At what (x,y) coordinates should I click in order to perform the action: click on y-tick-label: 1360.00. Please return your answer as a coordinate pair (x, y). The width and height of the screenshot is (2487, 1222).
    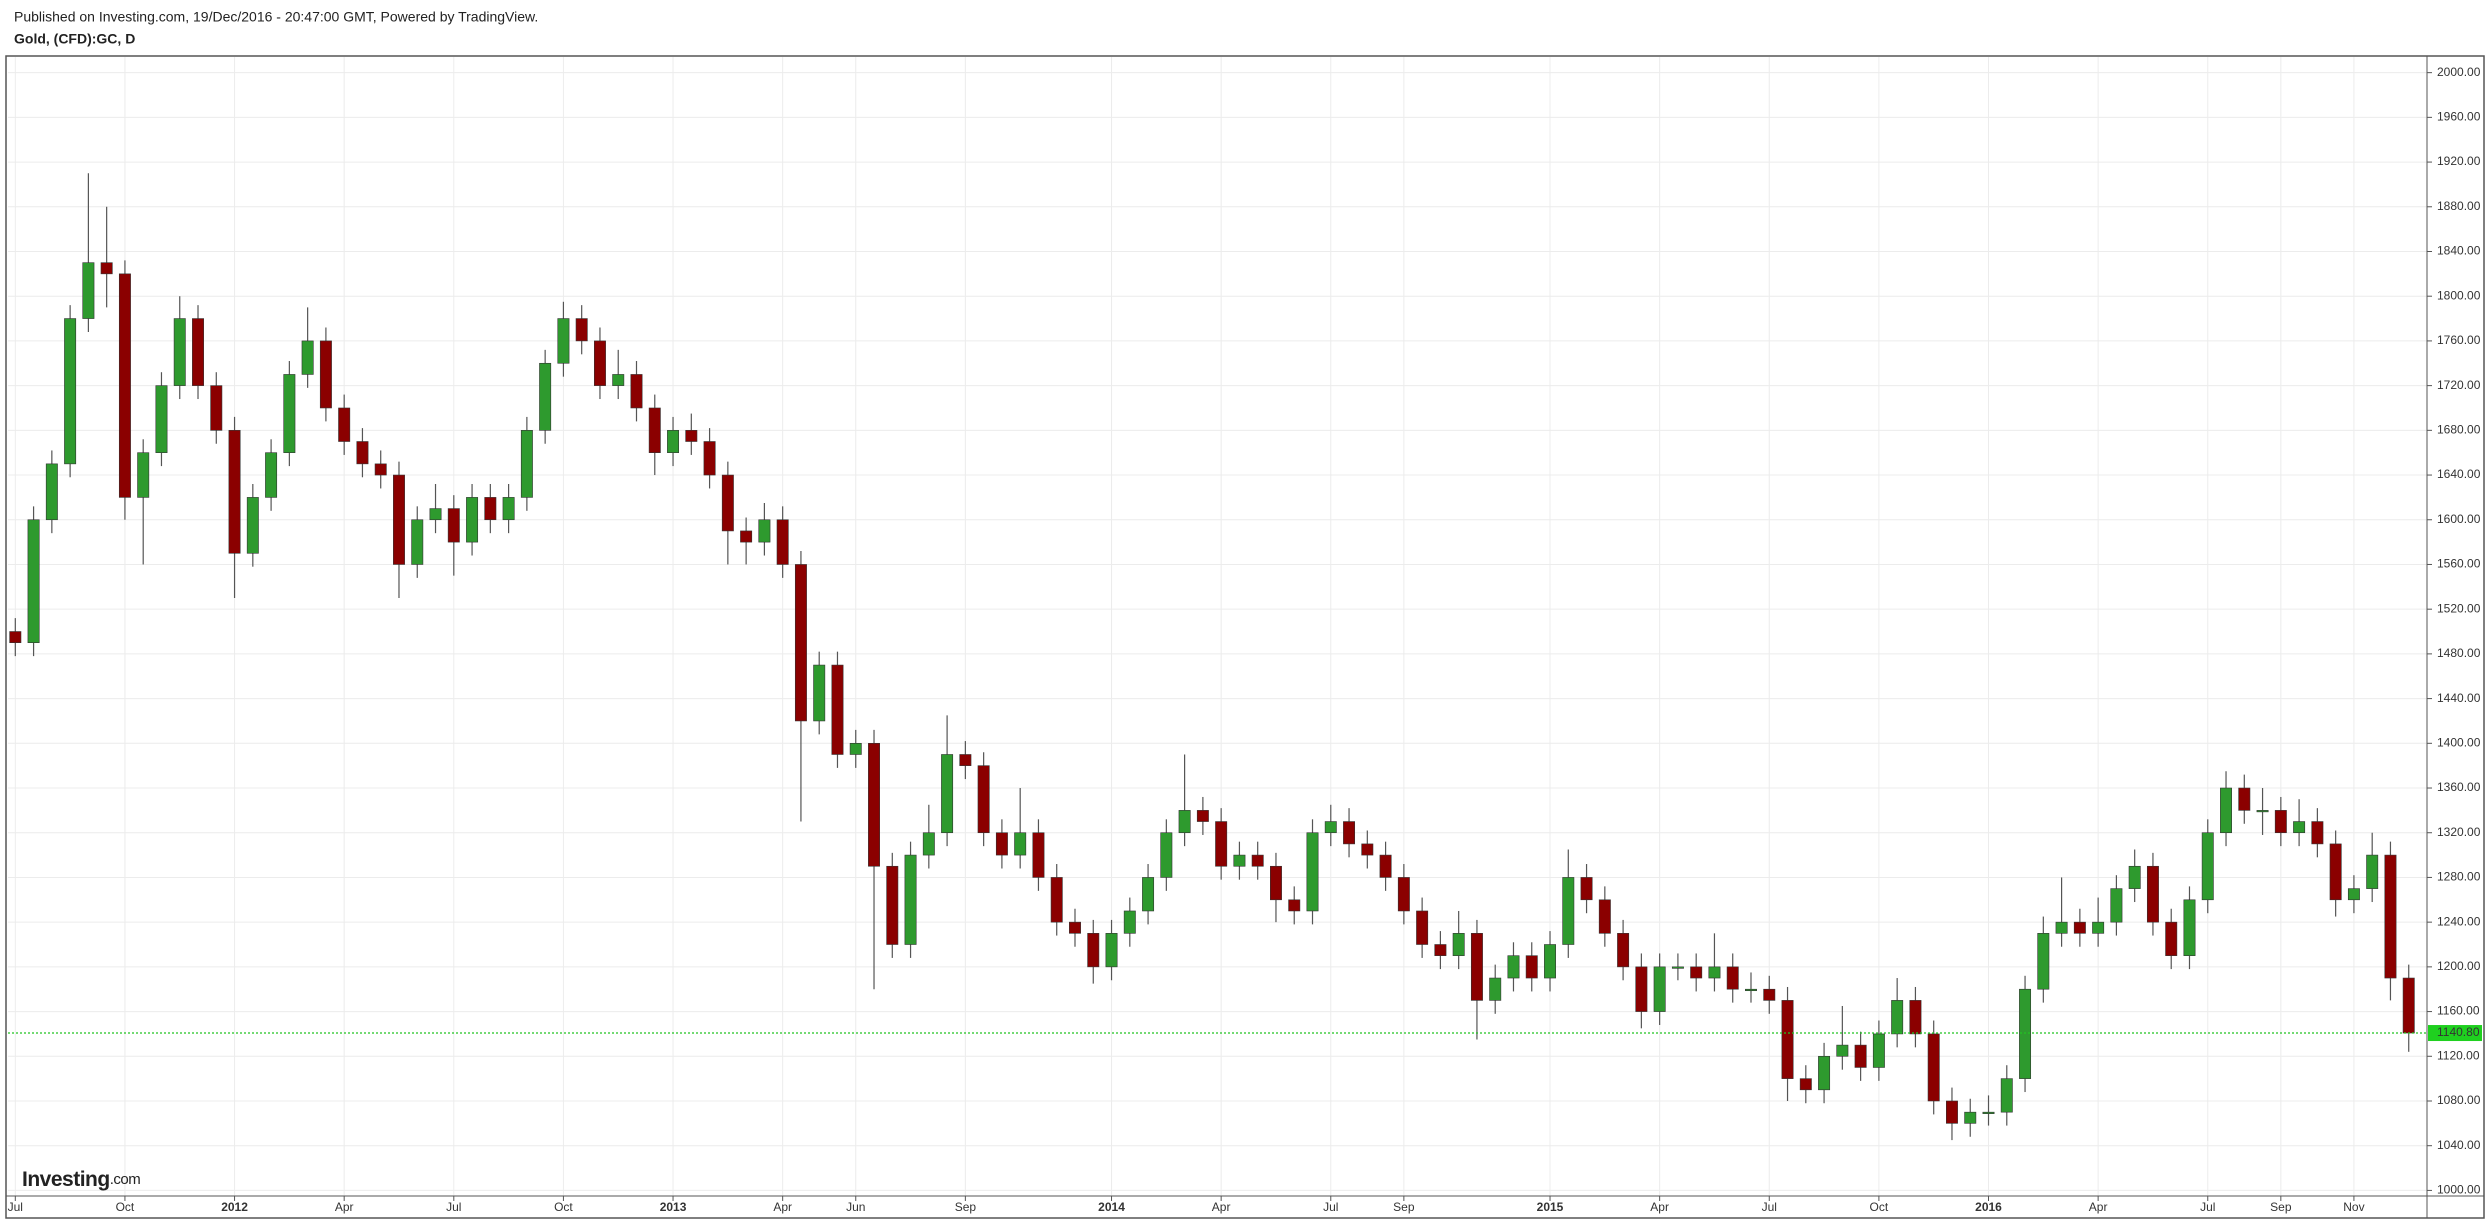
    Looking at the image, I should click on (2459, 787).